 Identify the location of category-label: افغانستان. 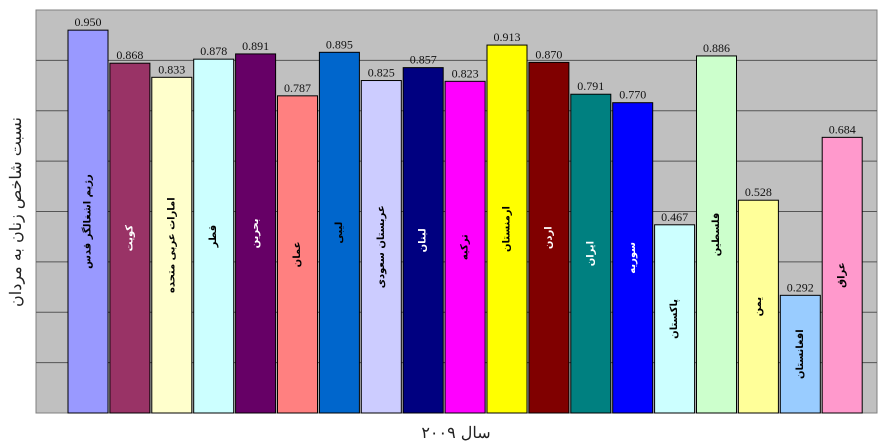
(800, 354).